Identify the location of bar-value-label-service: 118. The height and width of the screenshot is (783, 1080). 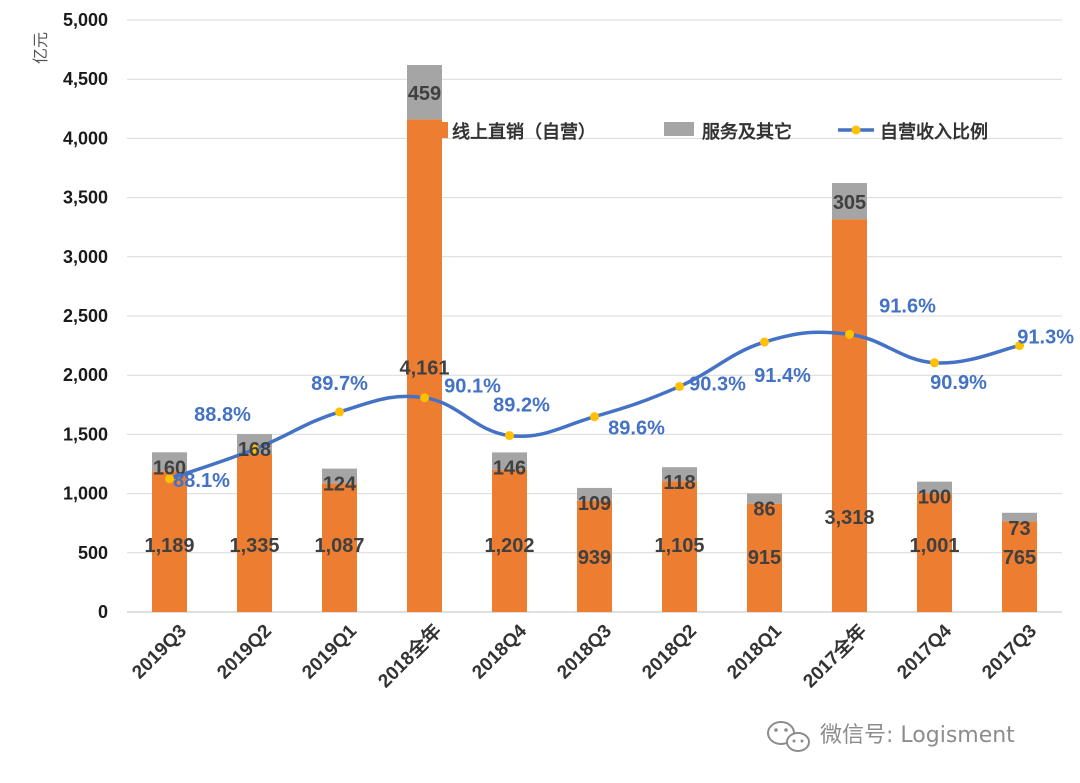
(679, 483).